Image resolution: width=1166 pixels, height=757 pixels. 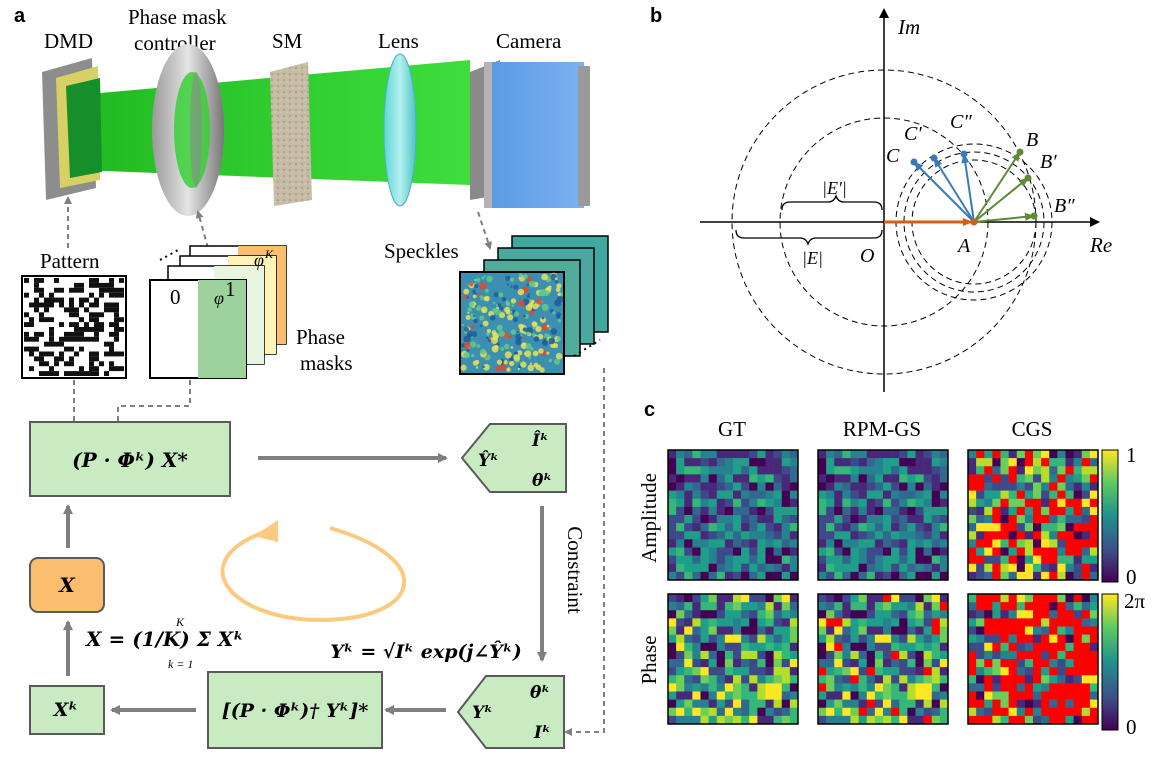 I want to click on constraint-formula: Yᵏ = √Iᵏ exp(j∠Ŷᵏ), so click(x=426, y=651).